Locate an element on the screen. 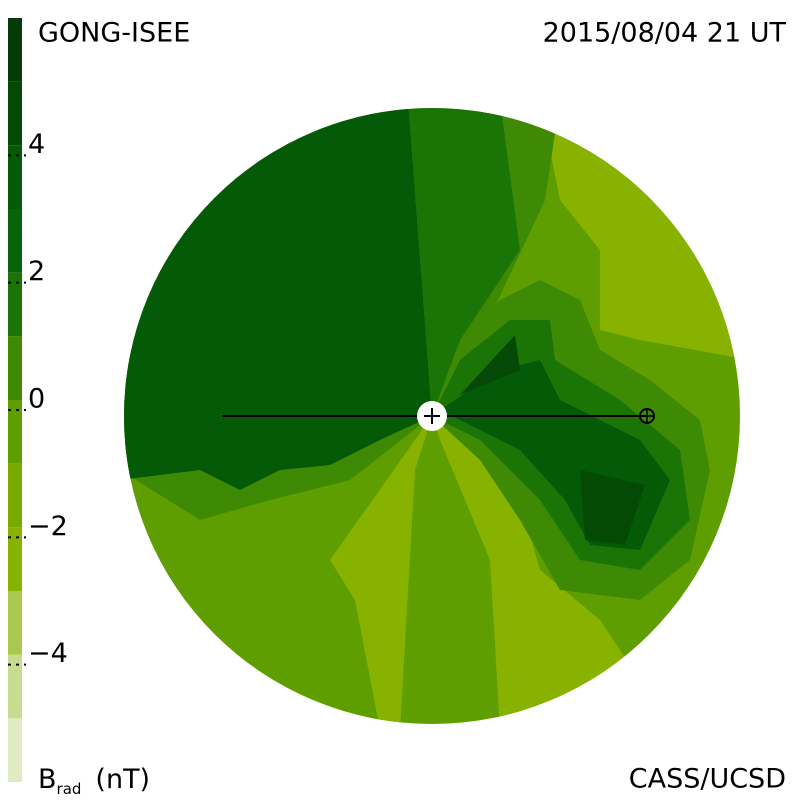 This screenshot has width=800, height=800. colorbar-tick-label: 4 is located at coordinates (36, 144).